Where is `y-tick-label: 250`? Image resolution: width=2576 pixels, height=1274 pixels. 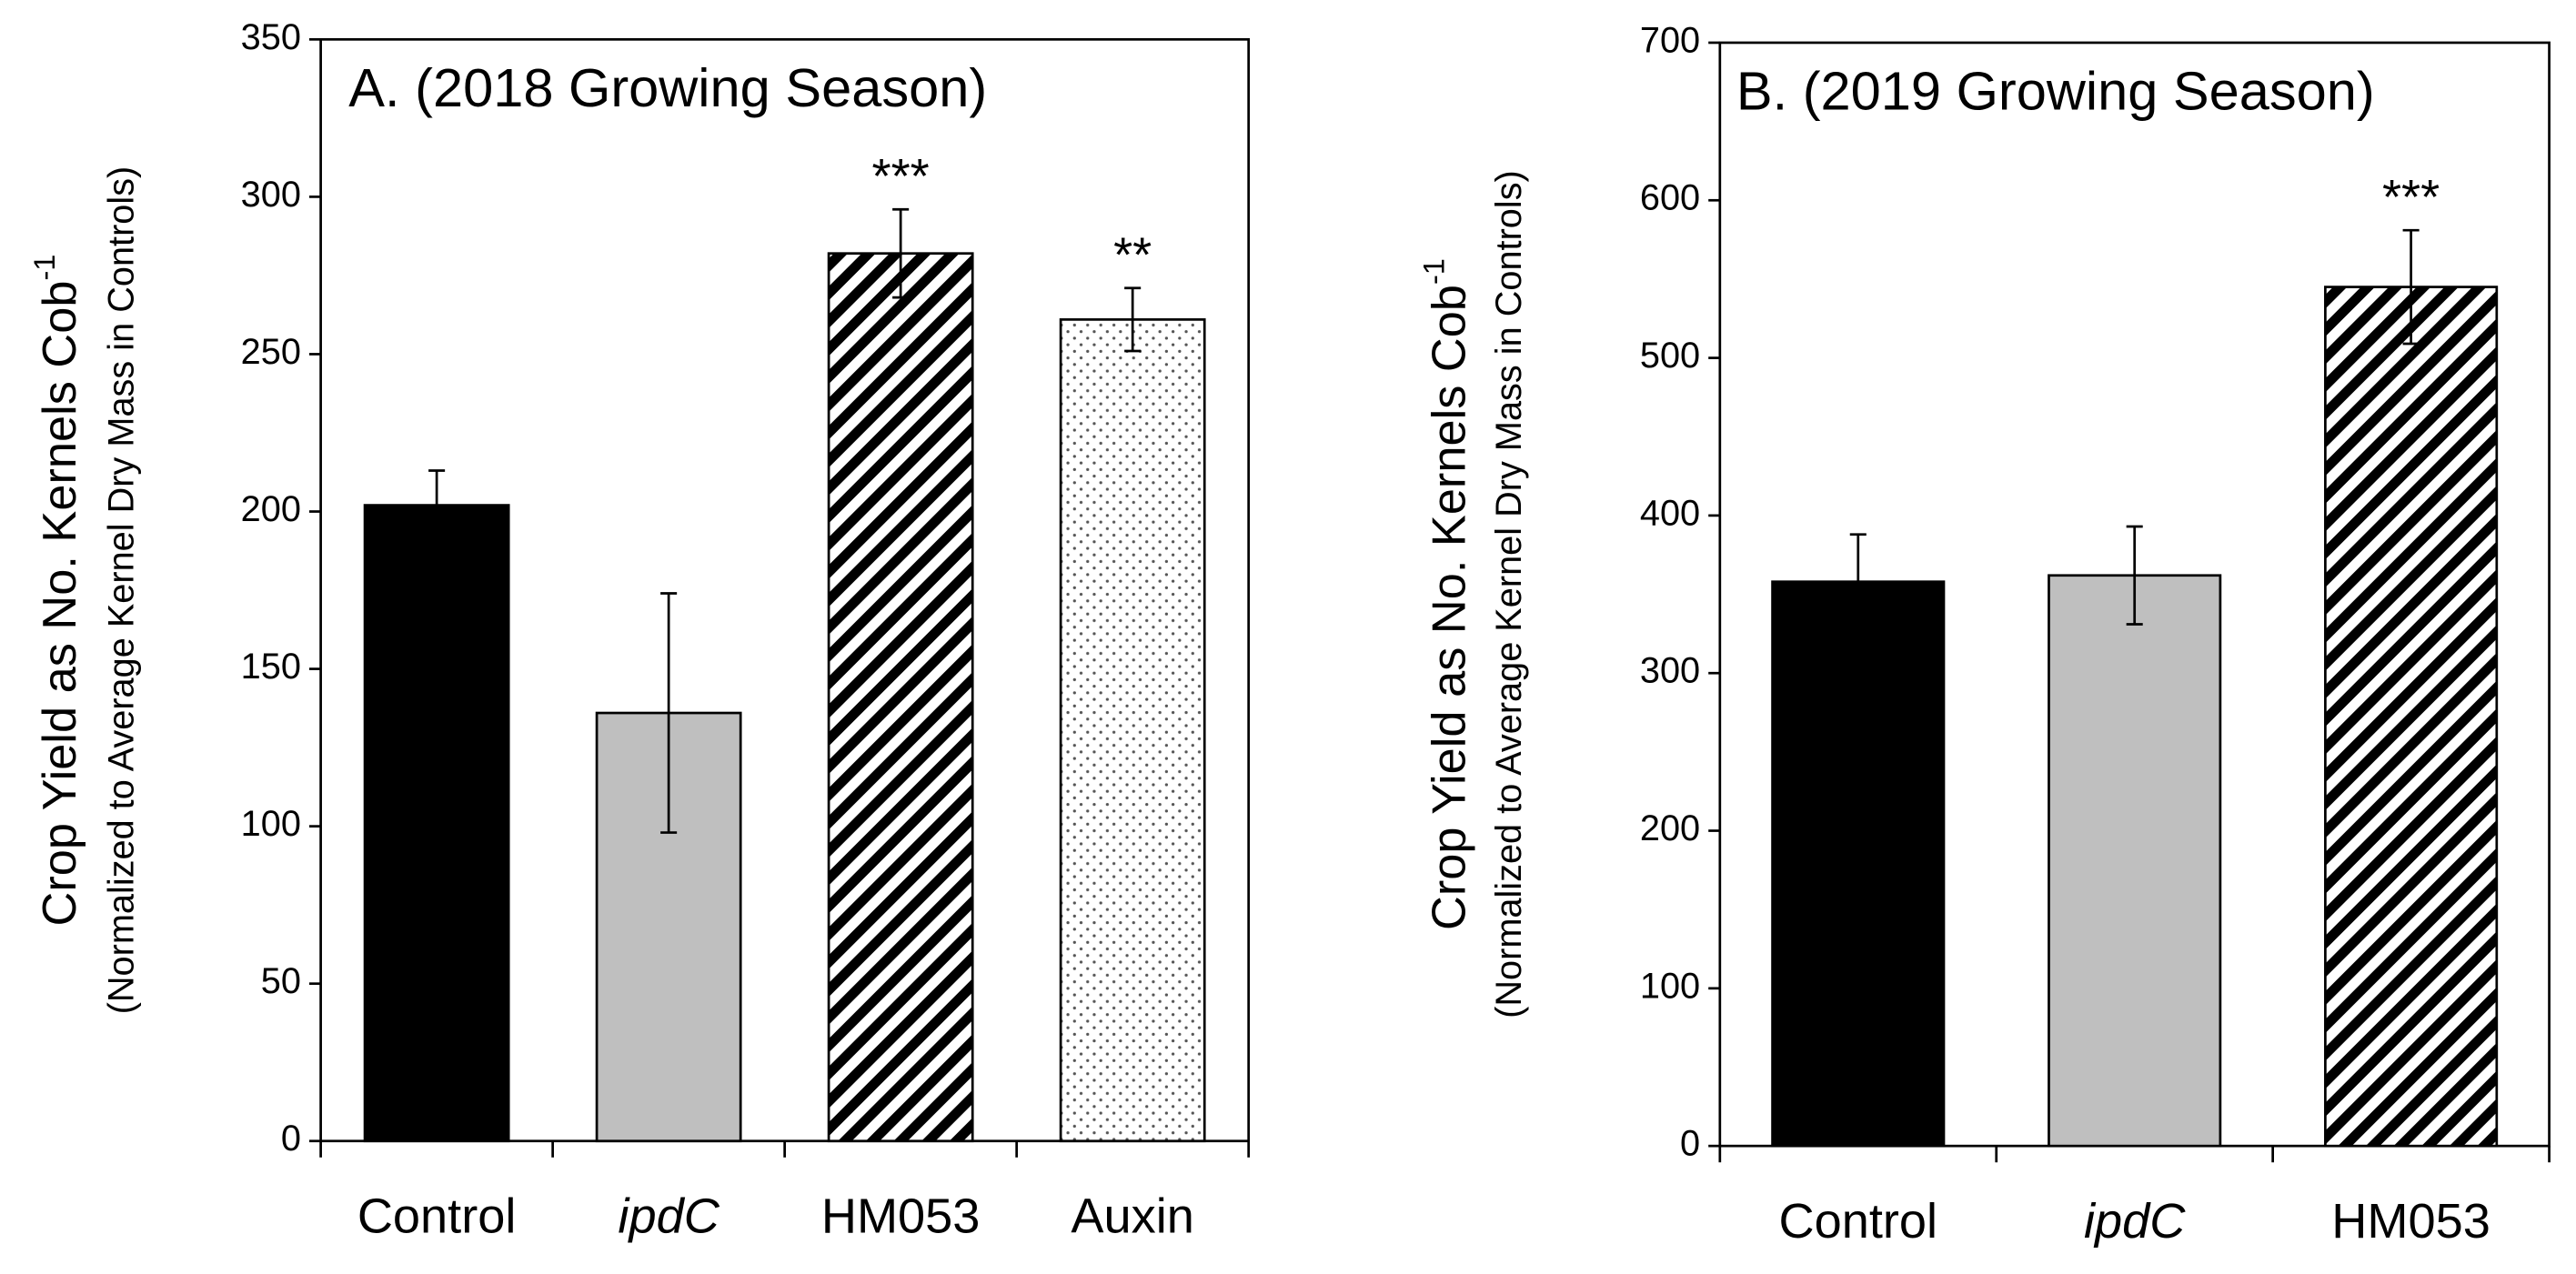
y-tick-label: 250 is located at coordinates (271, 352).